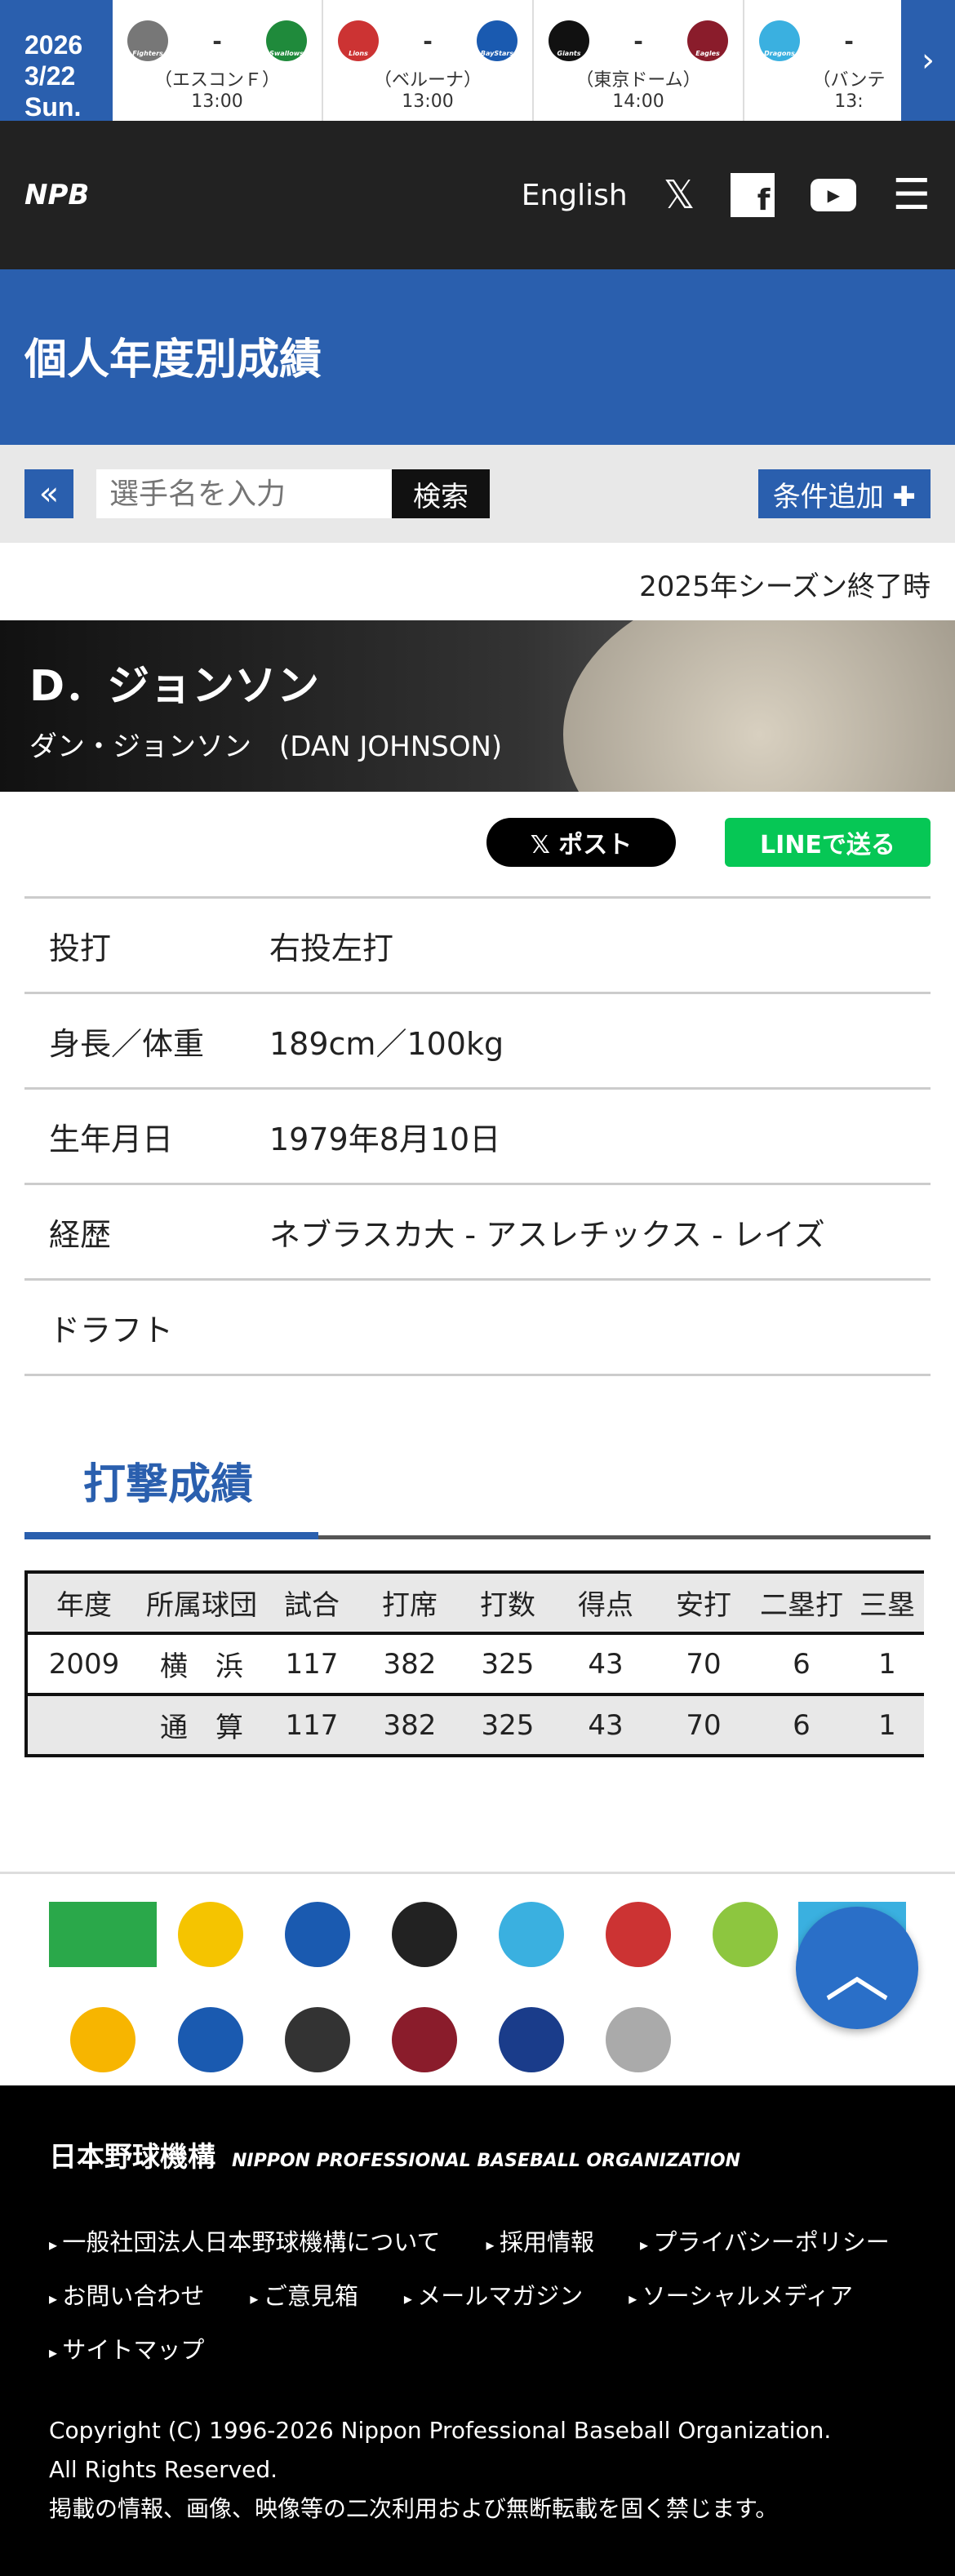  Describe the element at coordinates (477, 1328) in the screenshot. I see `profile-row: ドラフト` at that location.